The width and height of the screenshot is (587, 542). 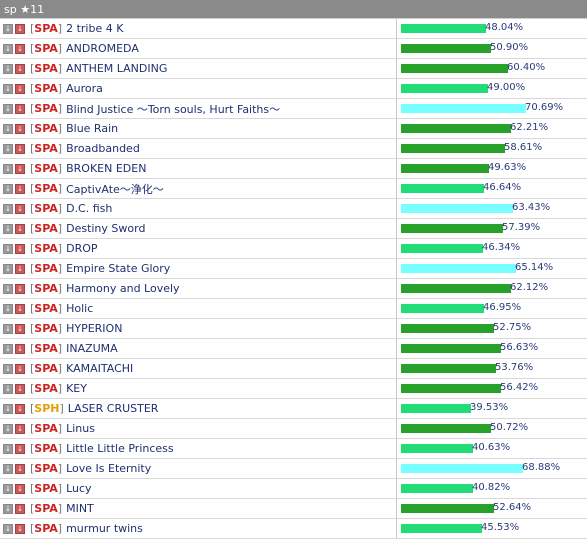 What do you see at coordinates (115, 189) in the screenshot?
I see `song-title: CaptivAte～浄化～` at bounding box center [115, 189].